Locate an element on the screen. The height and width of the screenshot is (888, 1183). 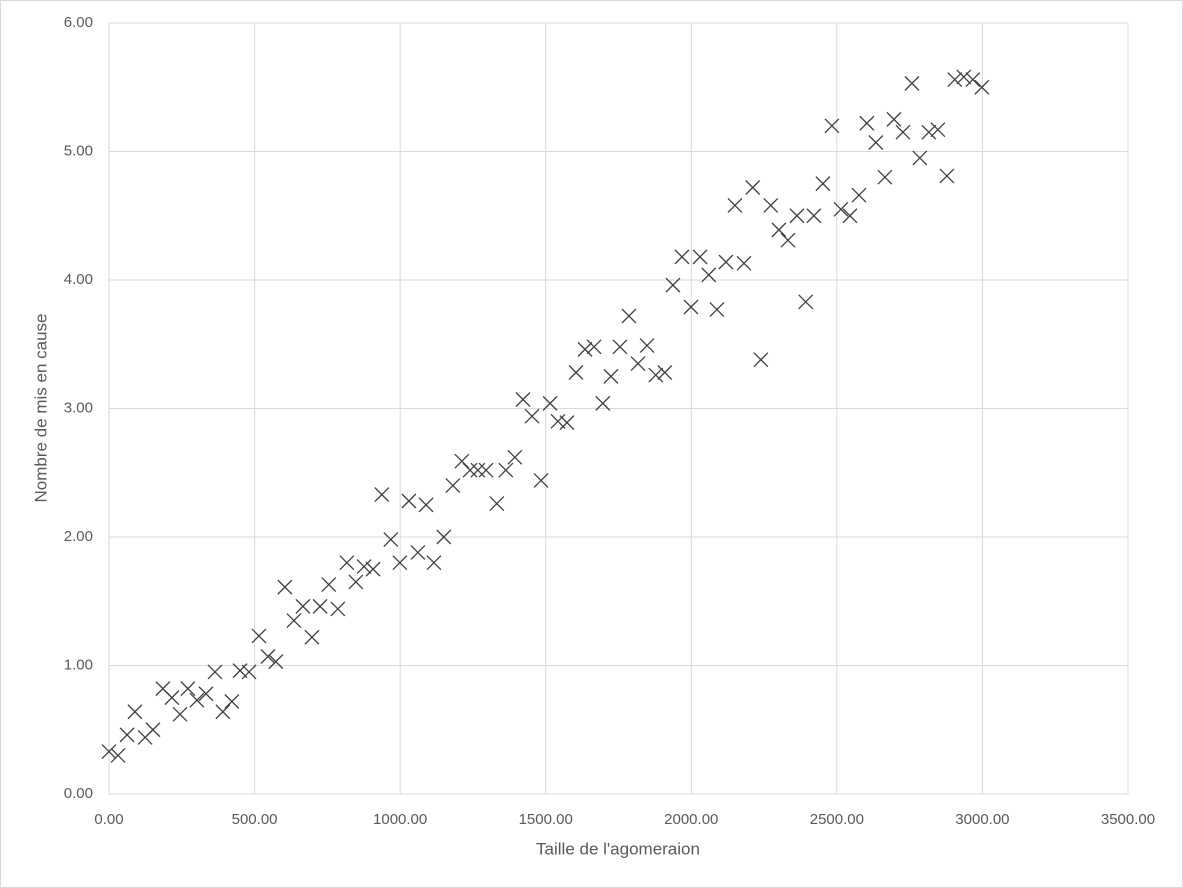
x-tick-label: 2500.00 is located at coordinates (837, 819).